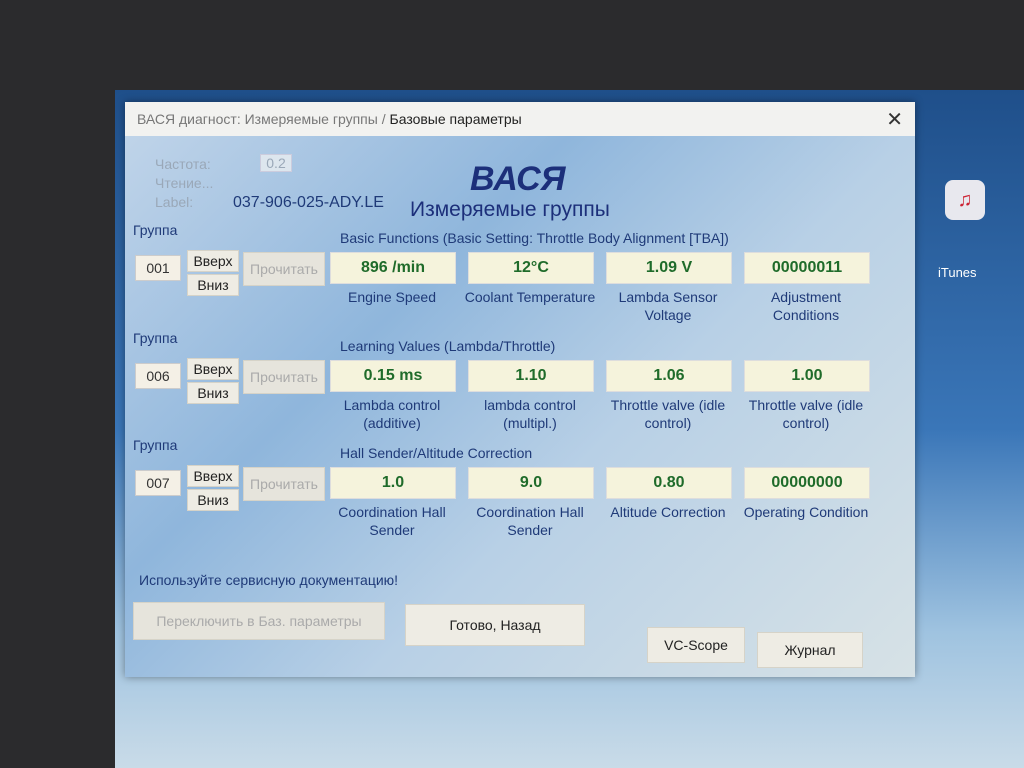 The image size is (1024, 768). What do you see at coordinates (669, 268) in the screenshot?
I see `measured-value: 1.09 V` at bounding box center [669, 268].